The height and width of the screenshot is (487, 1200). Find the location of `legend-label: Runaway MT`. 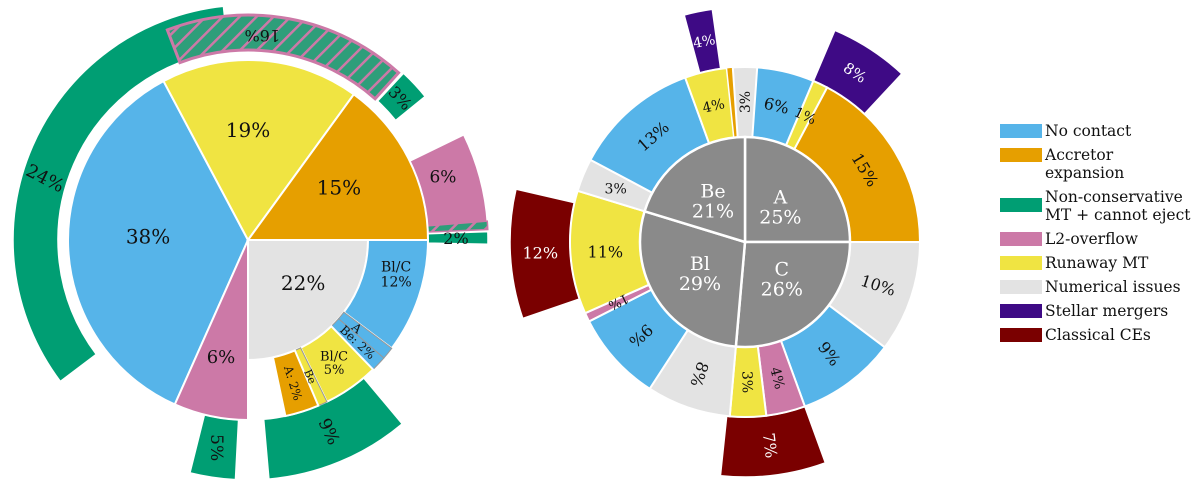

legend-label: Runaway MT is located at coordinates (1097, 263).